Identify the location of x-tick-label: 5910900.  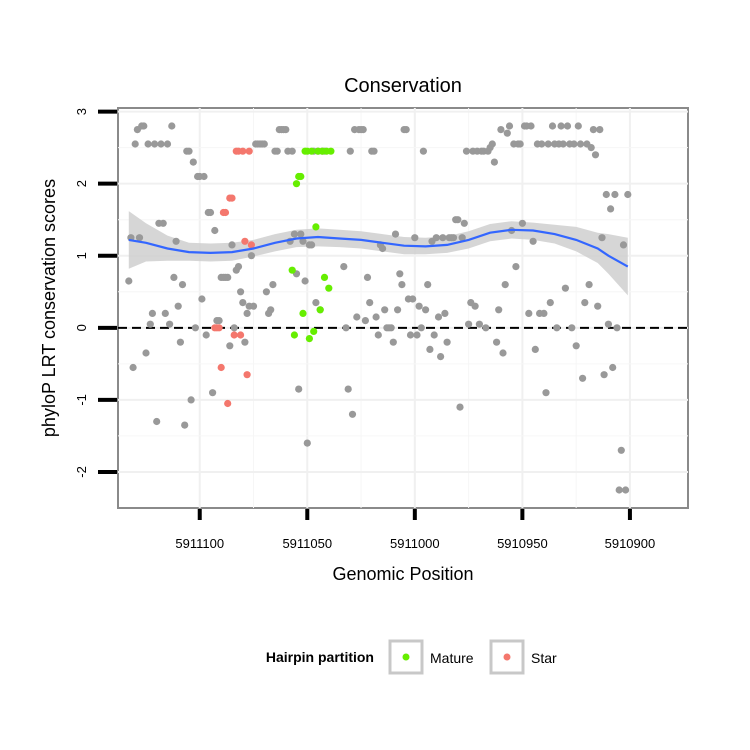
(630, 543).